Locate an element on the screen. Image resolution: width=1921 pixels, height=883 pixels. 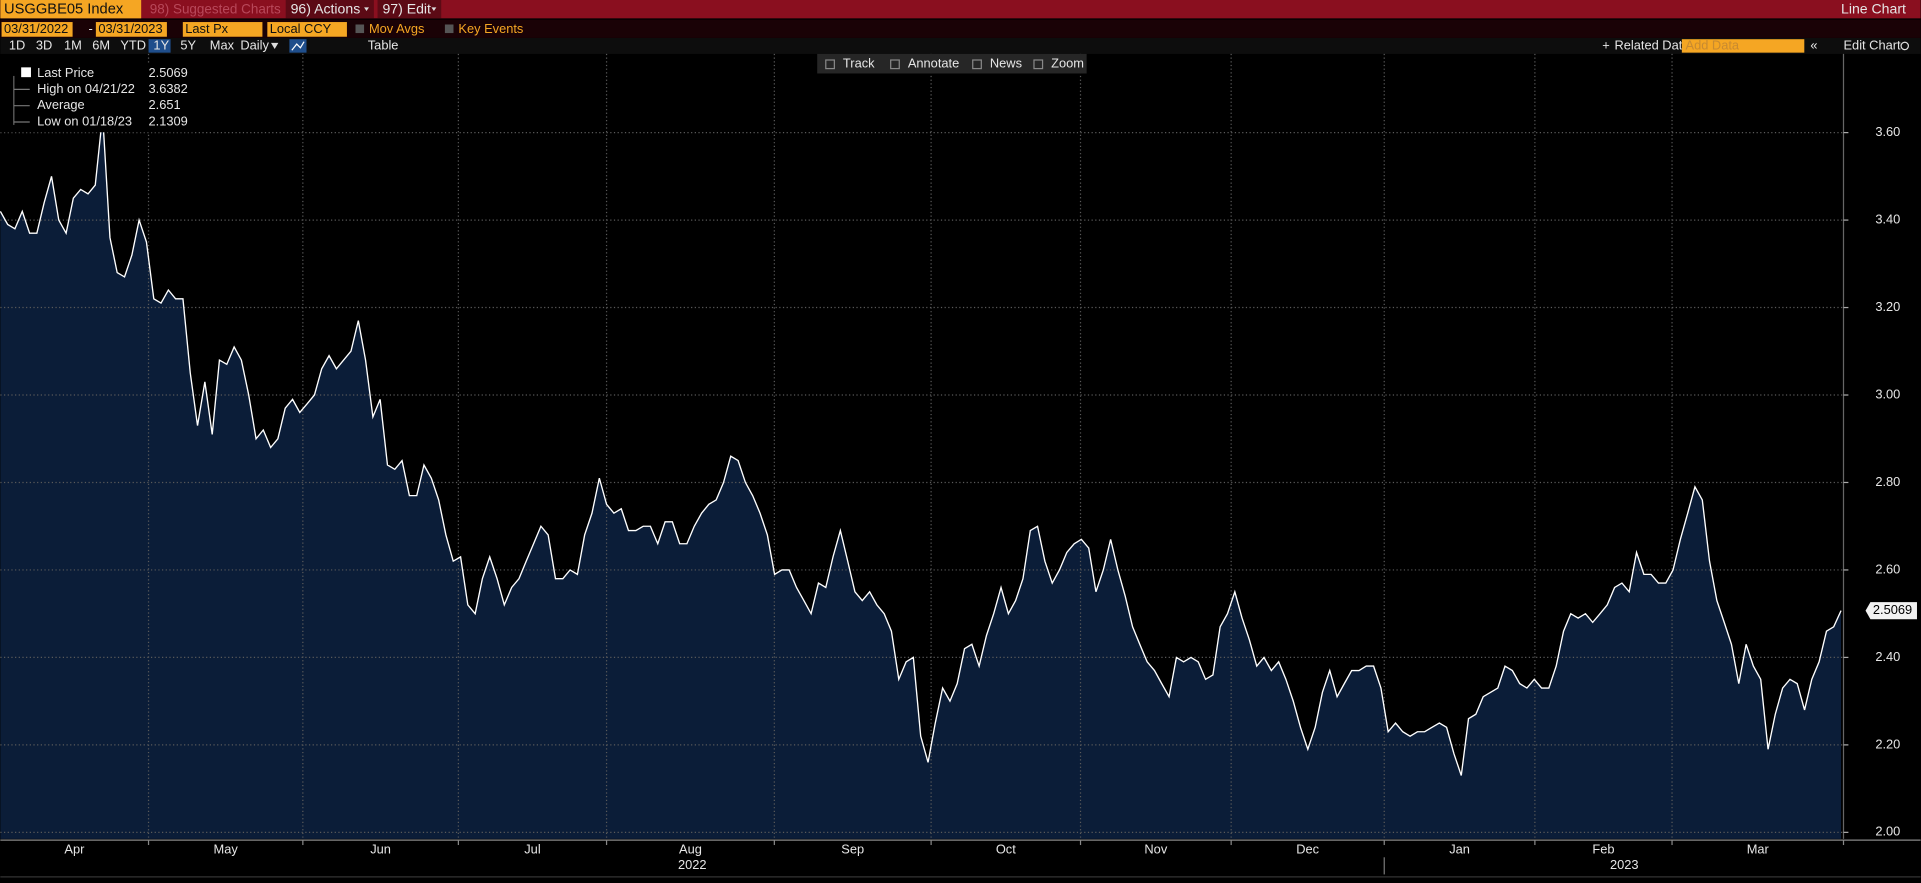
field-box is located at coordinates (222, 29).